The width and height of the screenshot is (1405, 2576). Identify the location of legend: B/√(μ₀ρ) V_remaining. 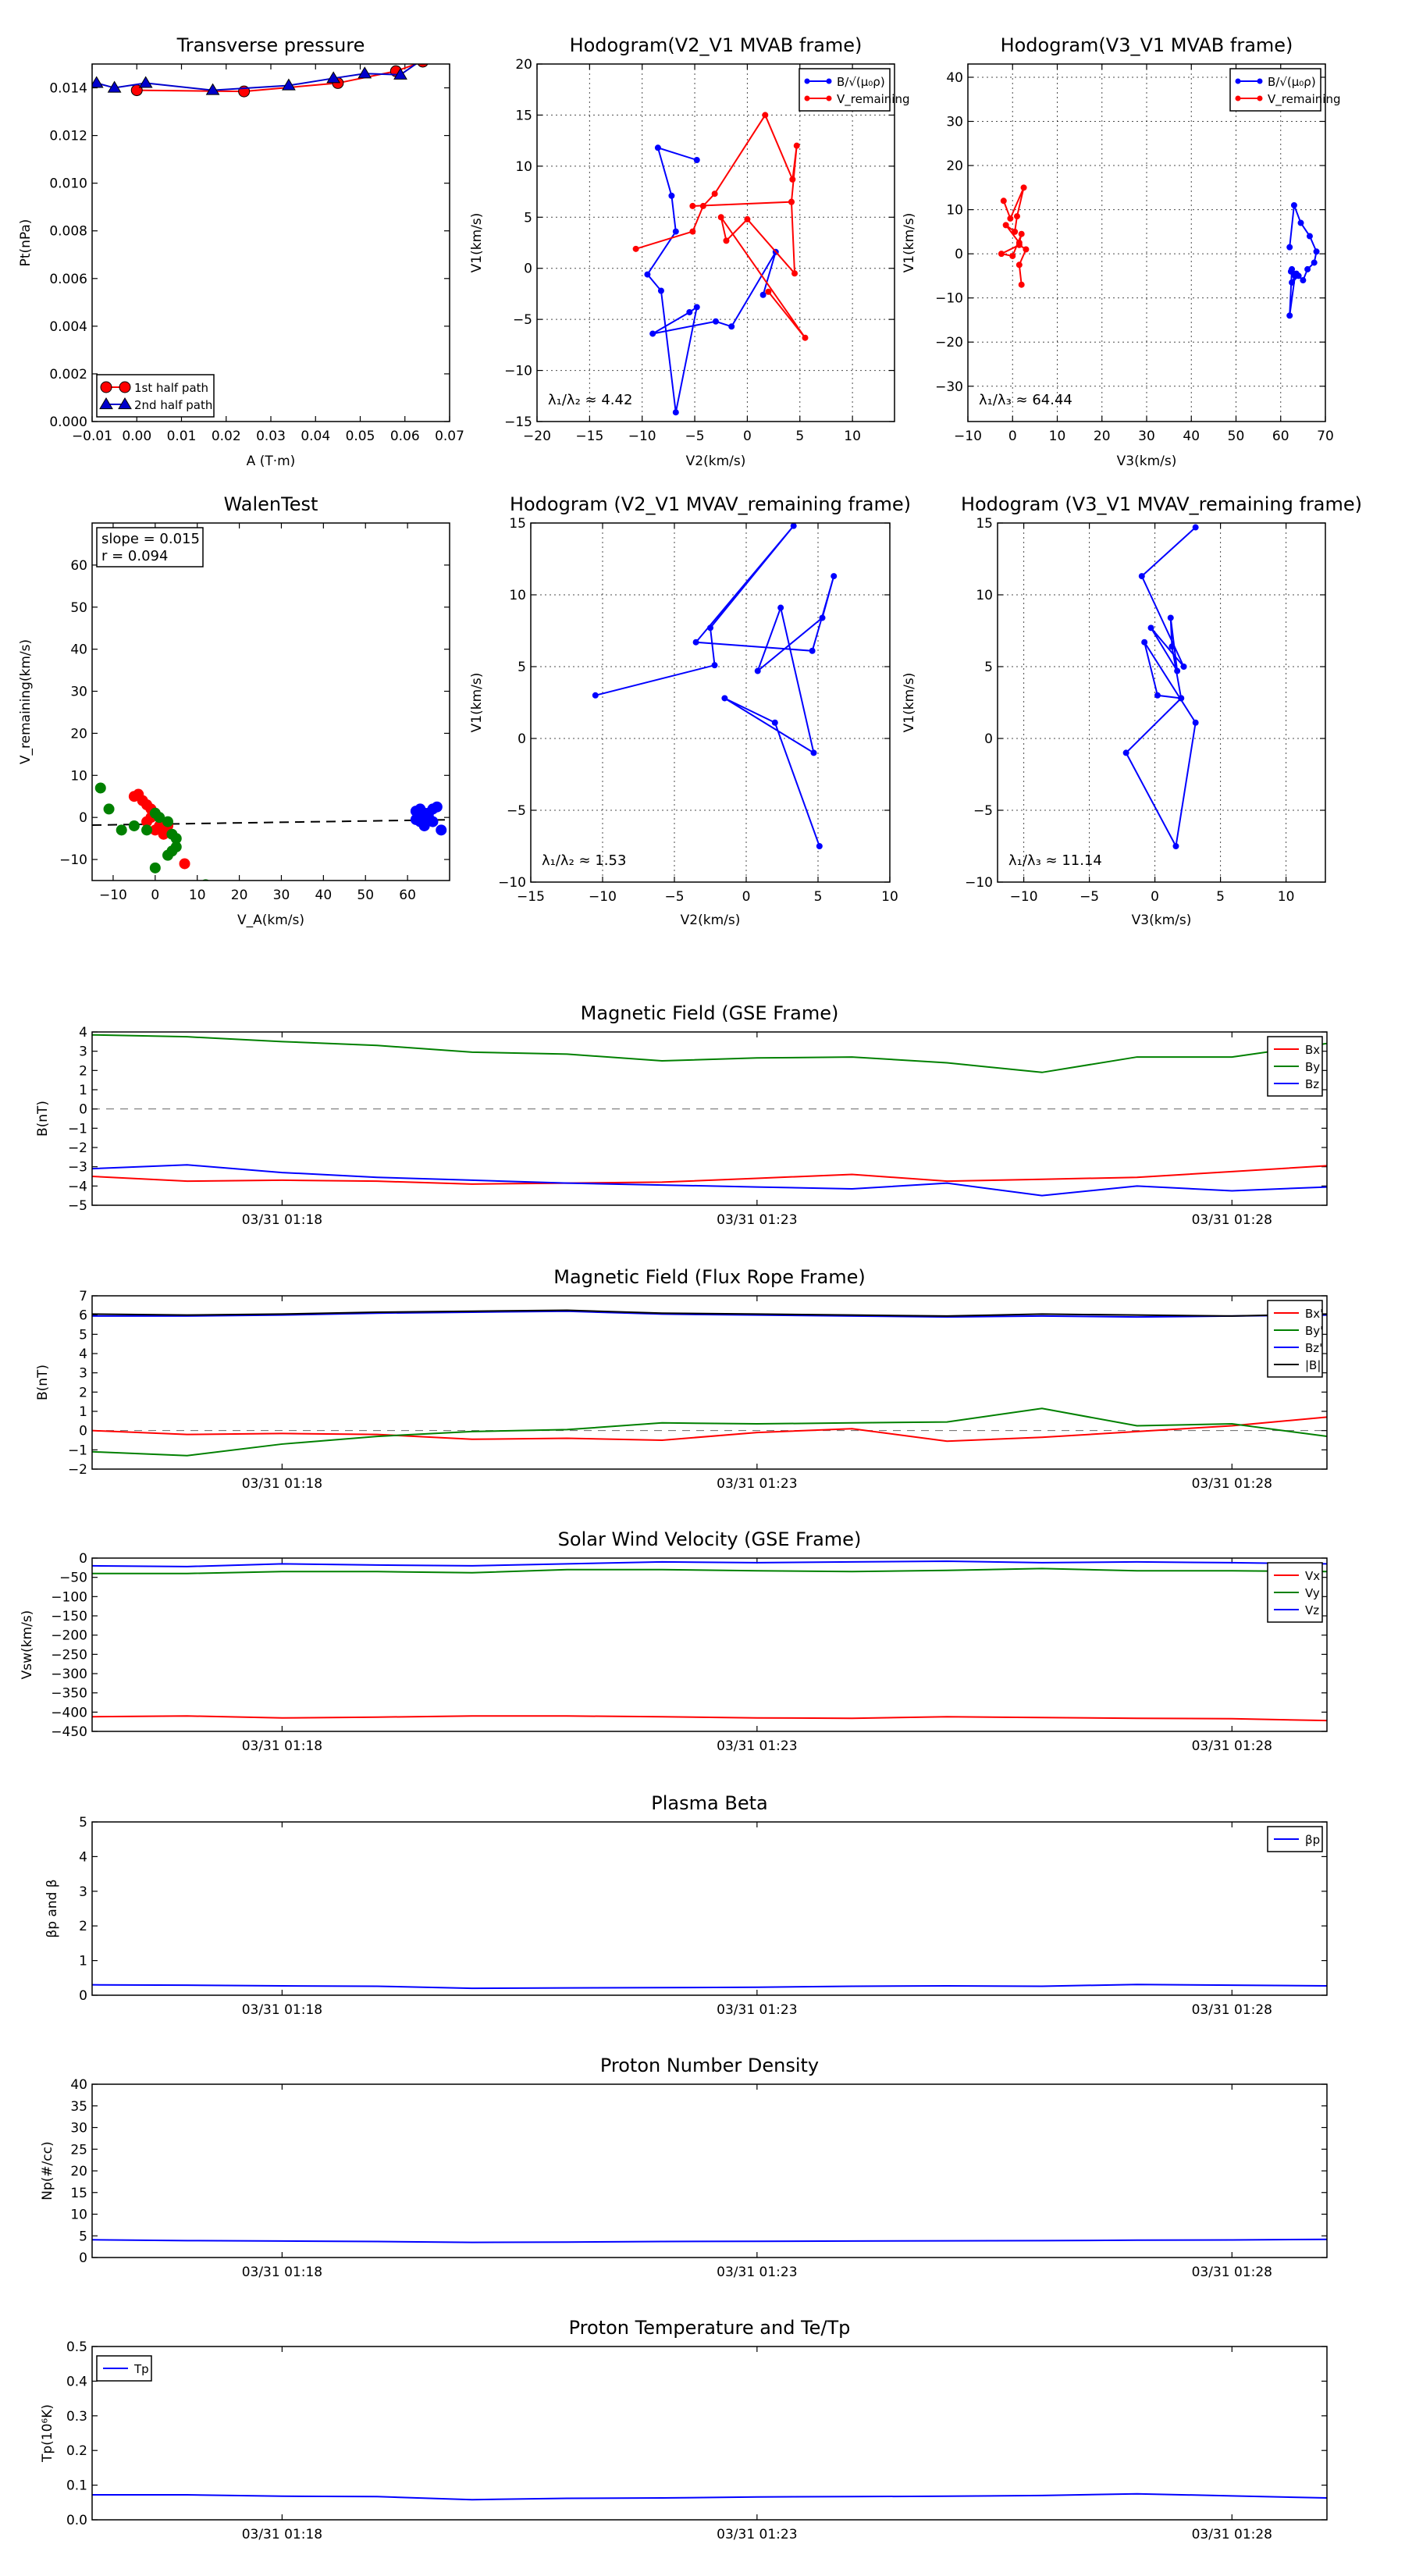
(1285, 90).